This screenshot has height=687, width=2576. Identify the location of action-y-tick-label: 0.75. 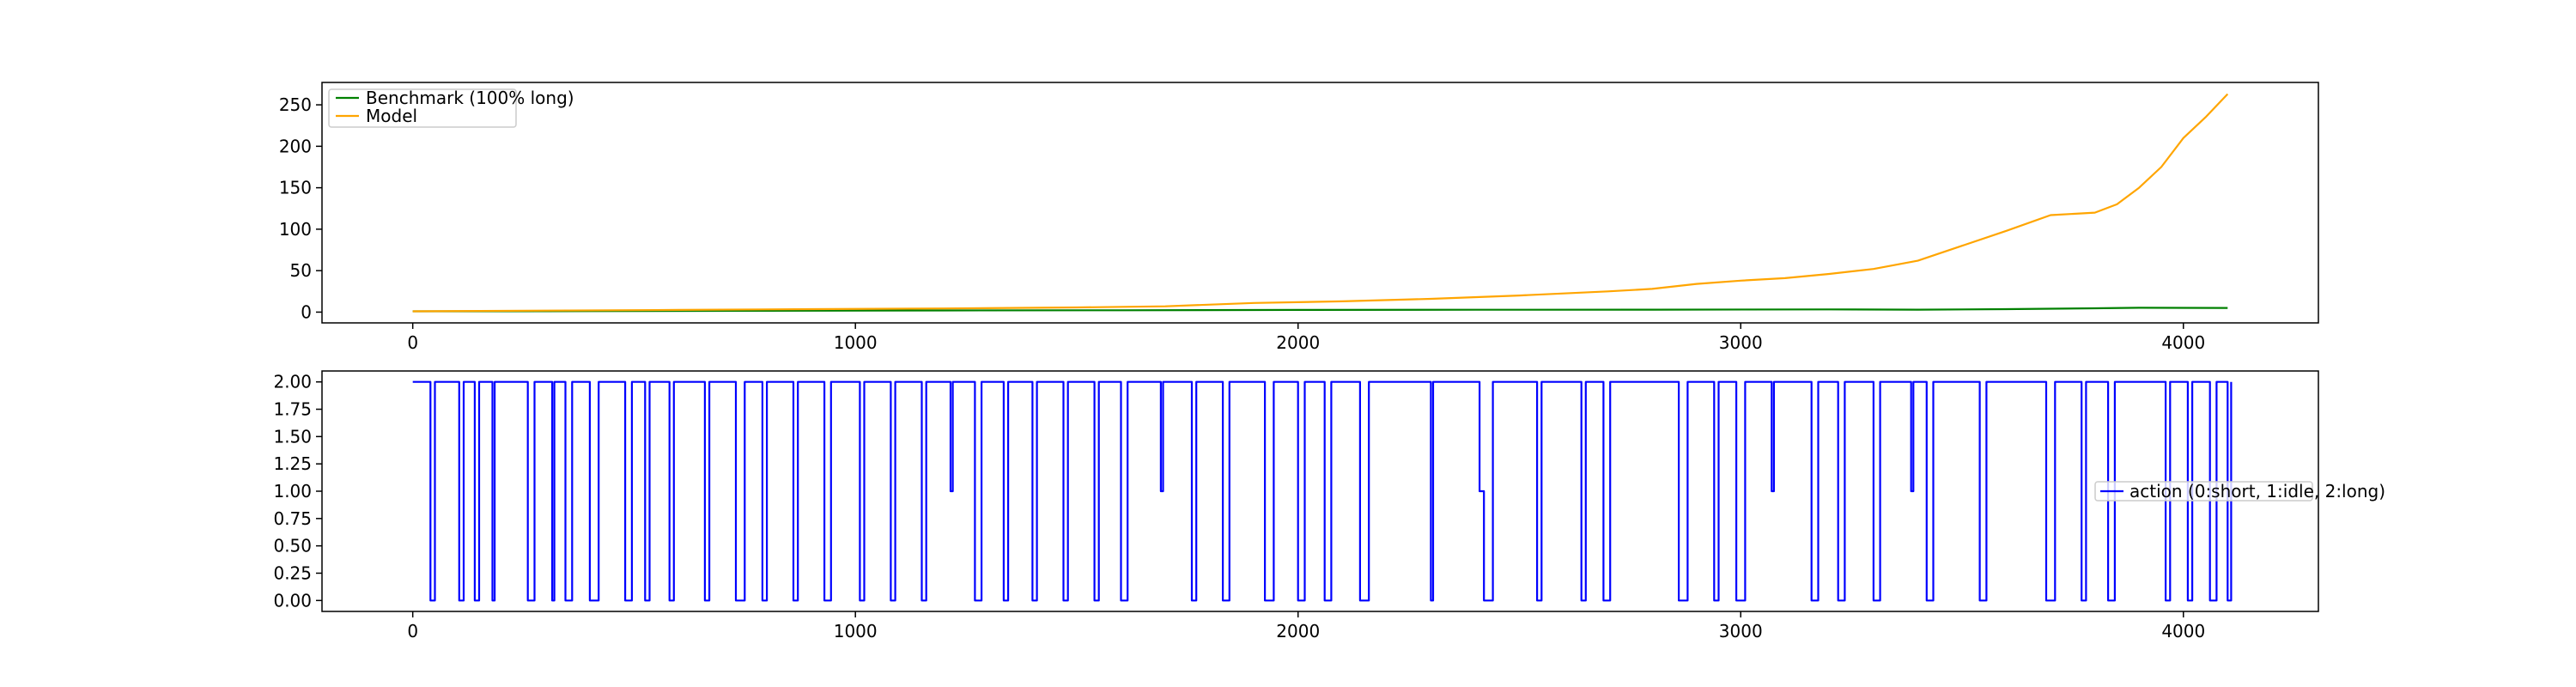
(292, 518).